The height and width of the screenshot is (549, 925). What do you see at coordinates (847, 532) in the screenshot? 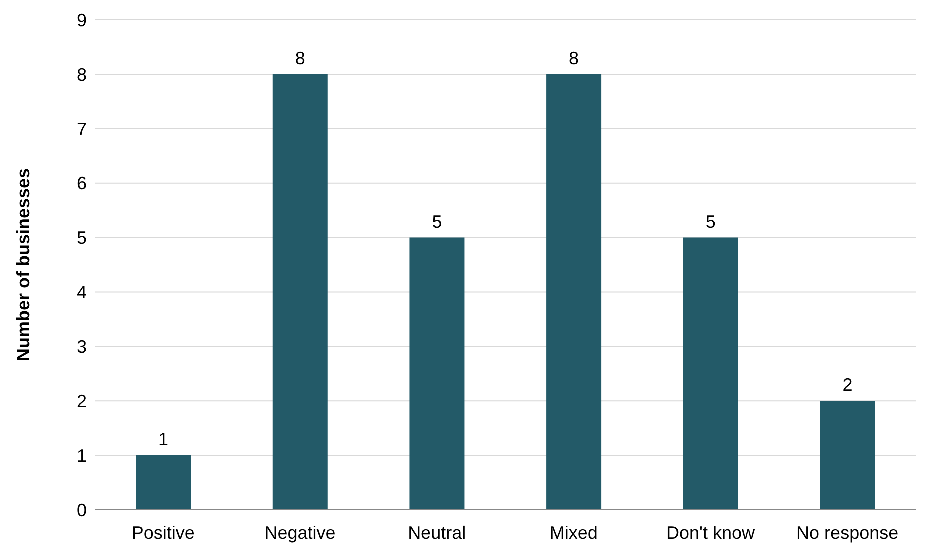
I see `x-tick-label: No response` at bounding box center [847, 532].